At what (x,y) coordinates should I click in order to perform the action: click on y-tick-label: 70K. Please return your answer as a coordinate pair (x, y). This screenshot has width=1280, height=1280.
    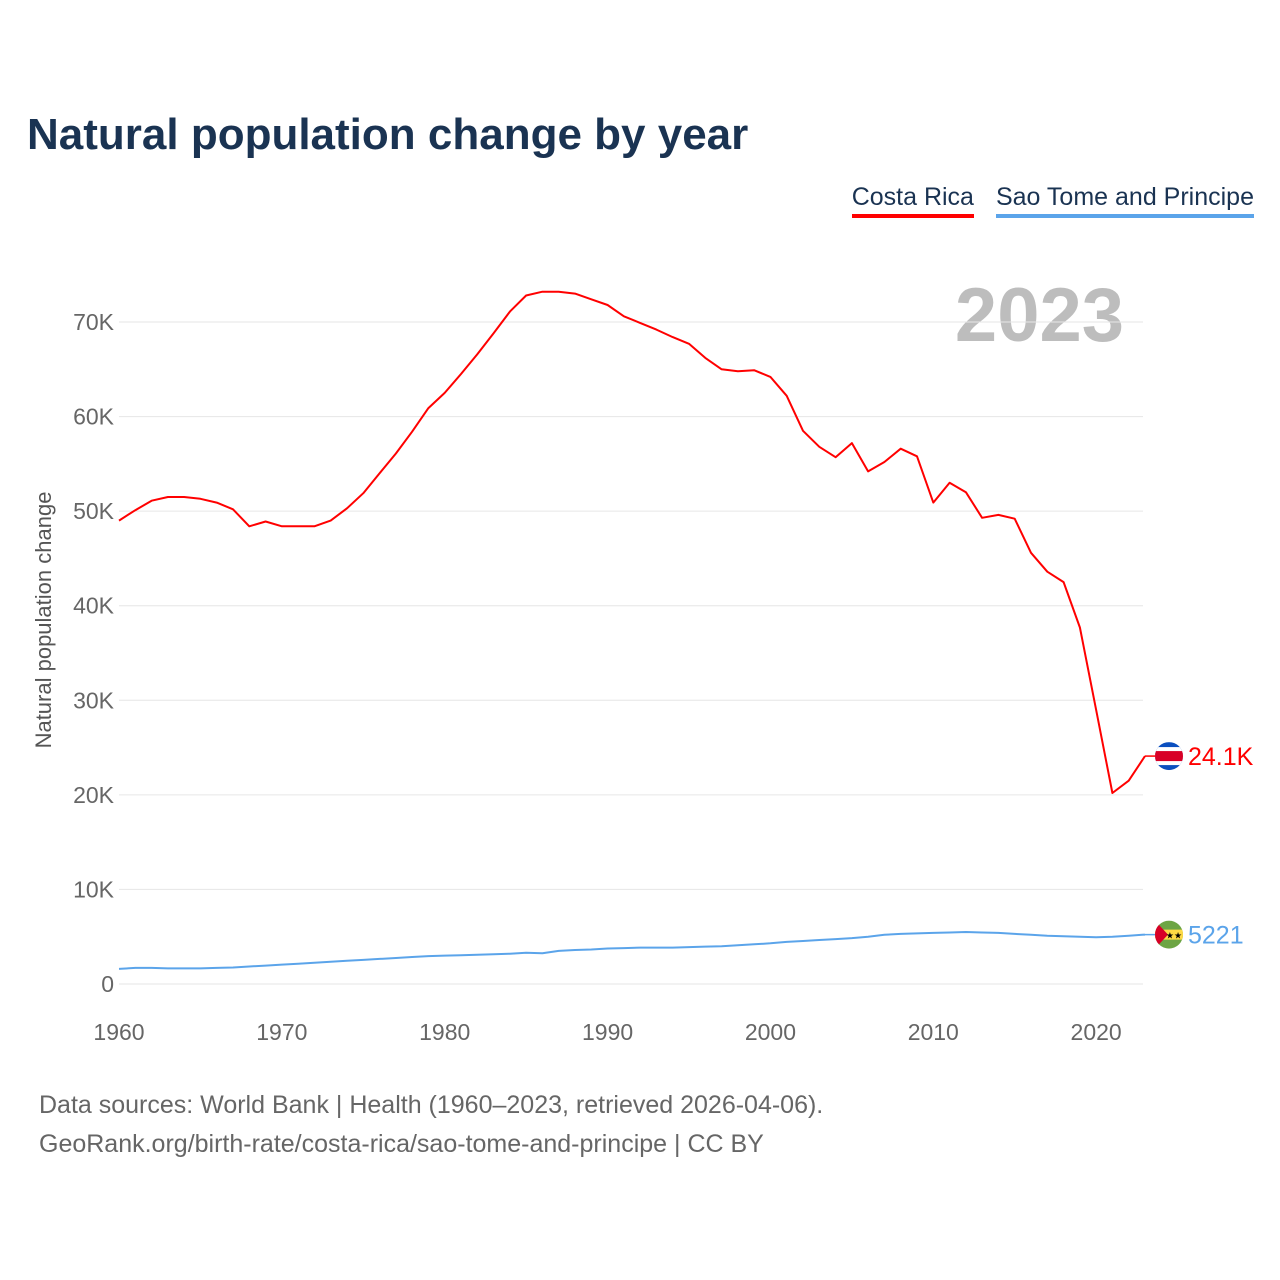
    Looking at the image, I should click on (94, 322).